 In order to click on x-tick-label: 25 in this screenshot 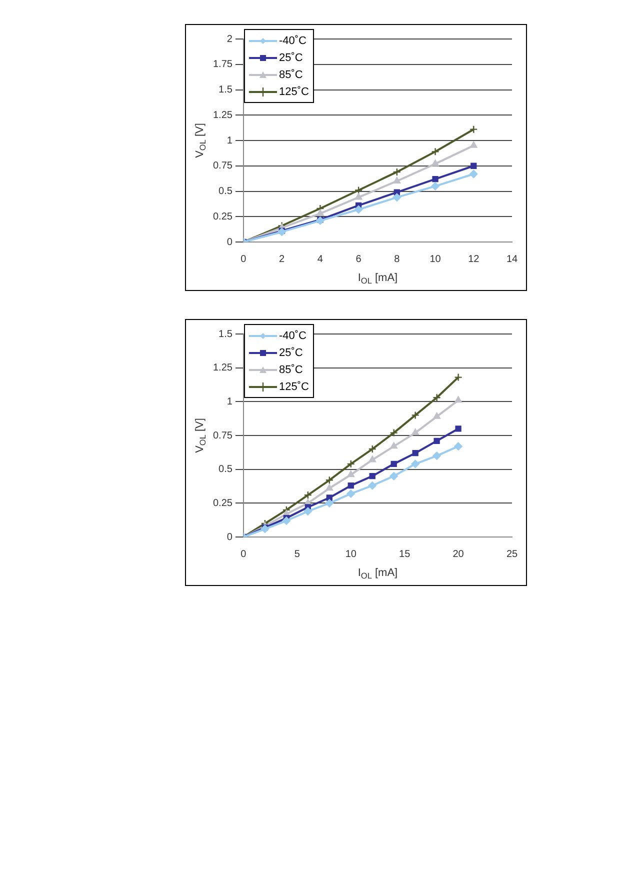, I will do `click(512, 554)`.